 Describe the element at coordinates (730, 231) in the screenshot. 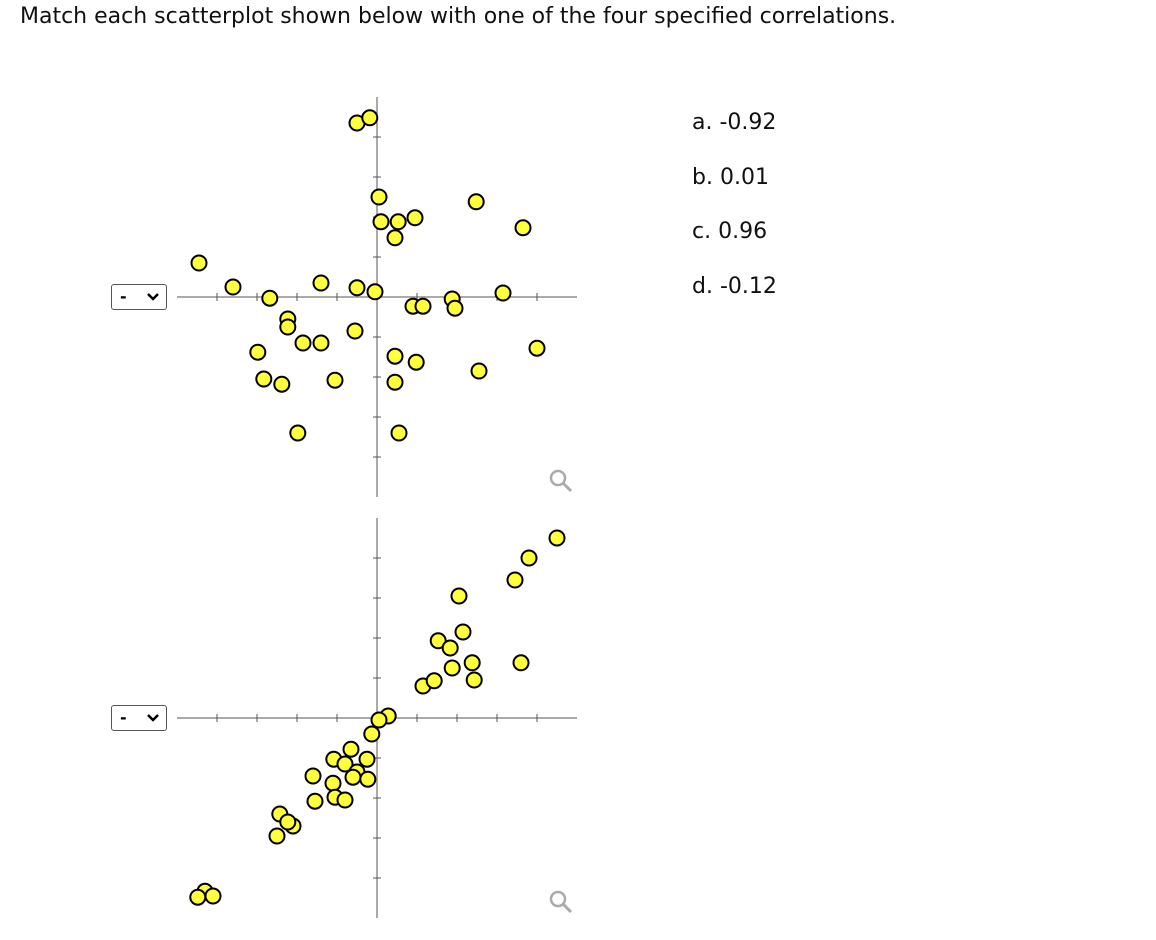

I see `option: c. 0.96` at that location.